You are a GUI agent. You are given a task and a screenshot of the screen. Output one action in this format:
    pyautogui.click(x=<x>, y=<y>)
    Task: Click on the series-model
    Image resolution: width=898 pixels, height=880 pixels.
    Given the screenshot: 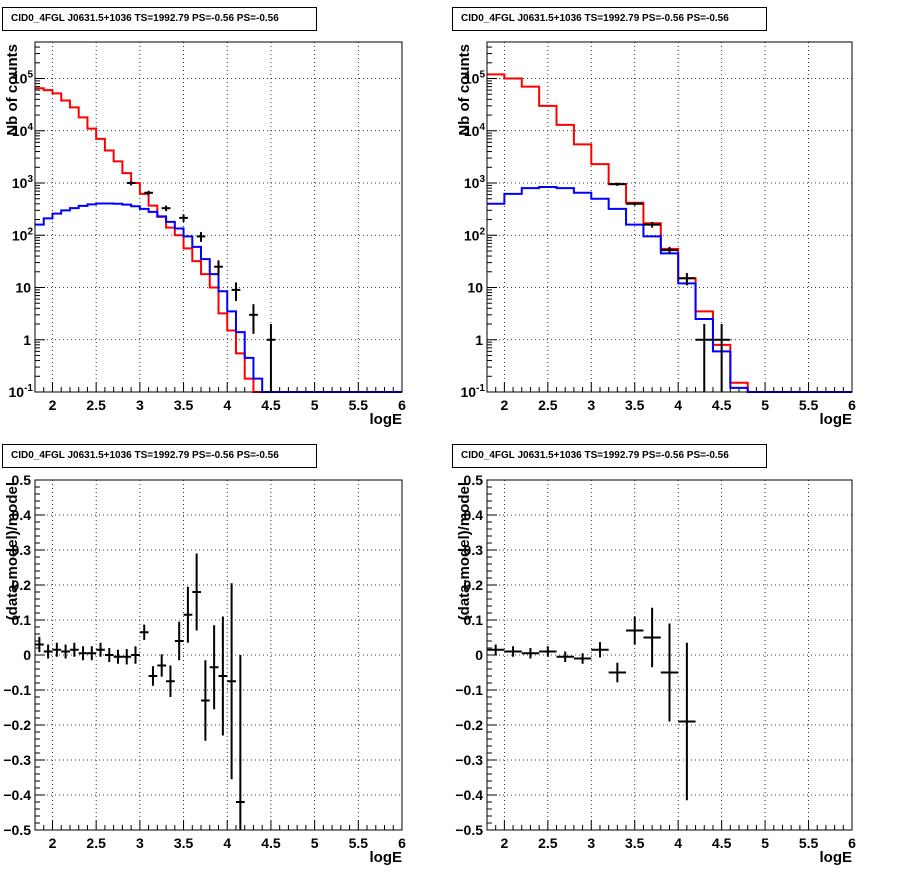 What is the action you would take?
    pyautogui.click(x=669, y=233)
    